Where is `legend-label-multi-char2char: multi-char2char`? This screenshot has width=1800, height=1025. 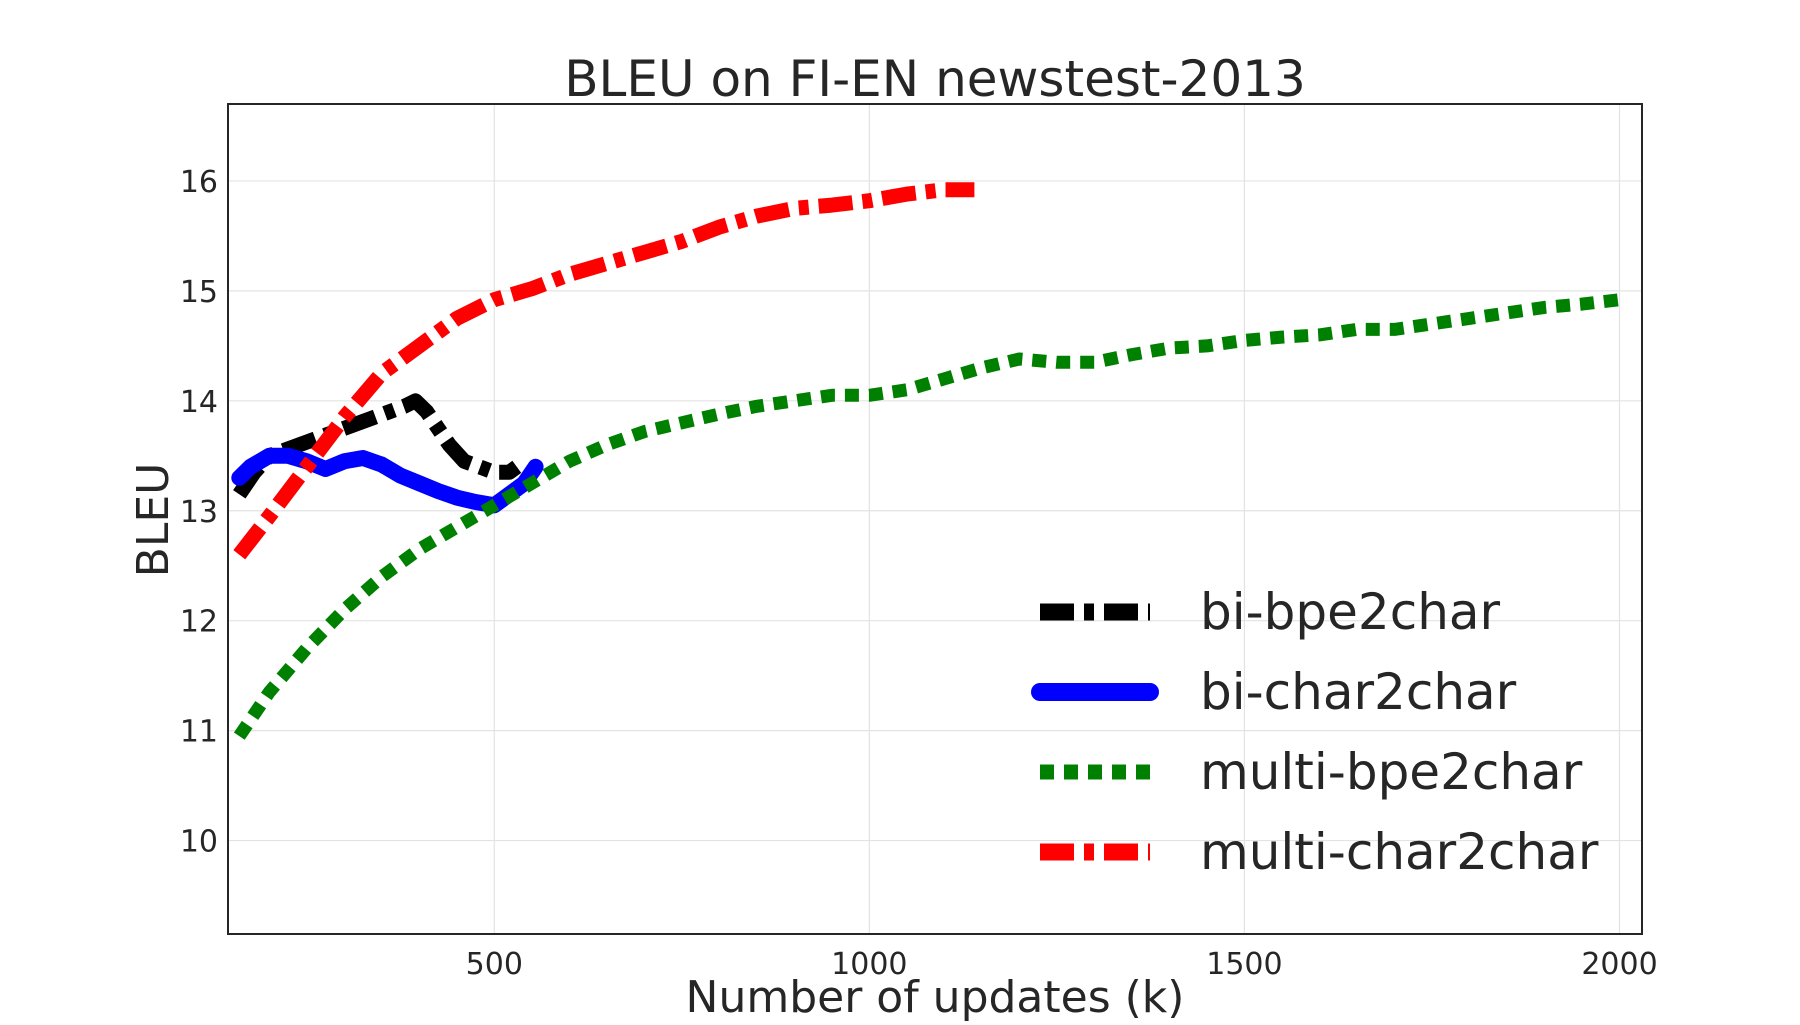 legend-label-multi-char2char: multi-char2char is located at coordinates (1399, 852).